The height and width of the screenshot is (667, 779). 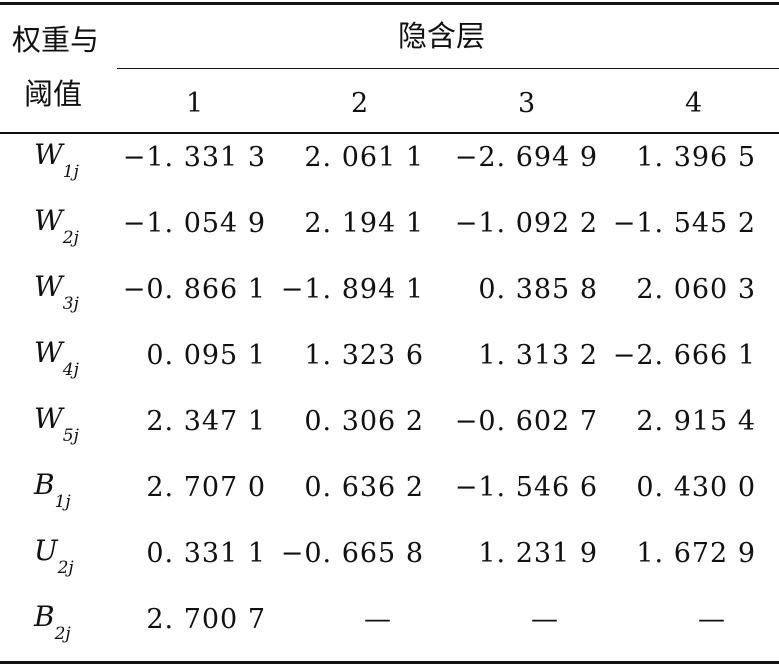 What do you see at coordinates (364, 157) in the screenshot?
I see `table-cell: 2. 061 1` at bounding box center [364, 157].